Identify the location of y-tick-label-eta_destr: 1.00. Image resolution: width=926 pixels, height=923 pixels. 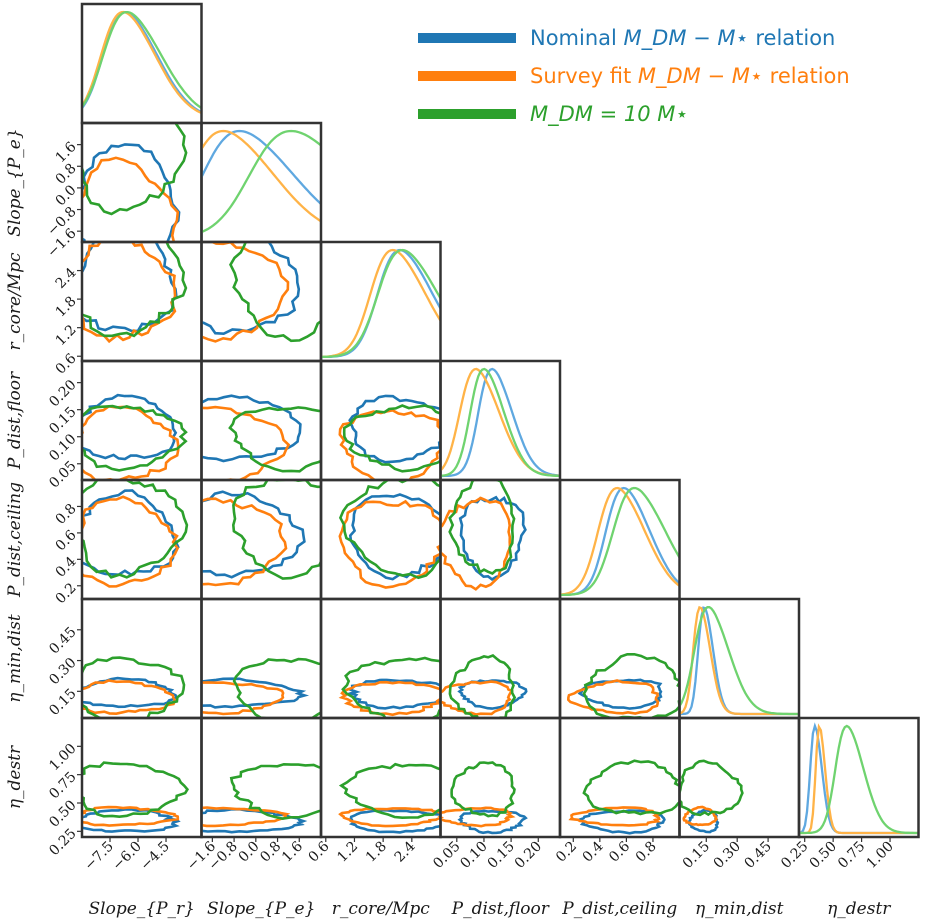
(62, 757).